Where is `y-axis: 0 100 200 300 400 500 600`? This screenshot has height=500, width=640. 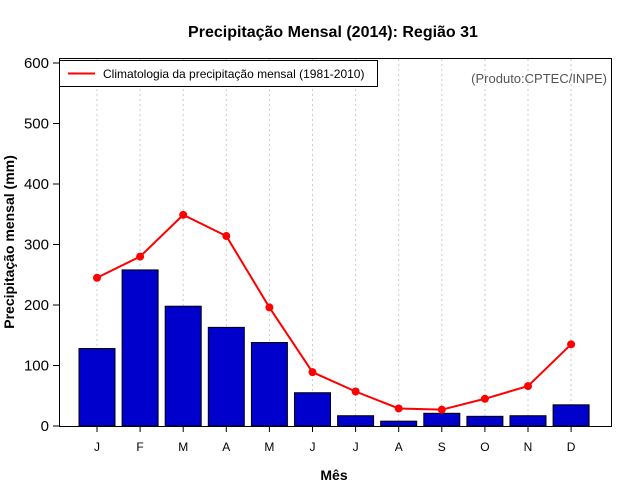
y-axis: 0 100 200 300 400 500 600 is located at coordinates (41, 245).